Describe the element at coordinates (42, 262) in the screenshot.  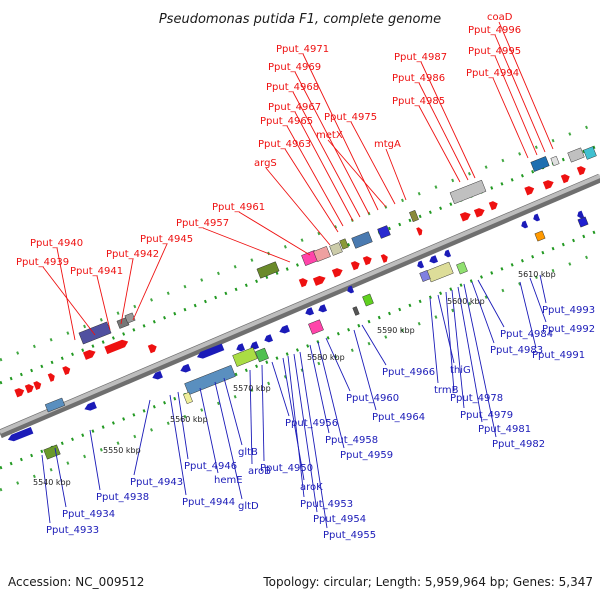
I see `gene-label-forward: Pput_4939` at that location.